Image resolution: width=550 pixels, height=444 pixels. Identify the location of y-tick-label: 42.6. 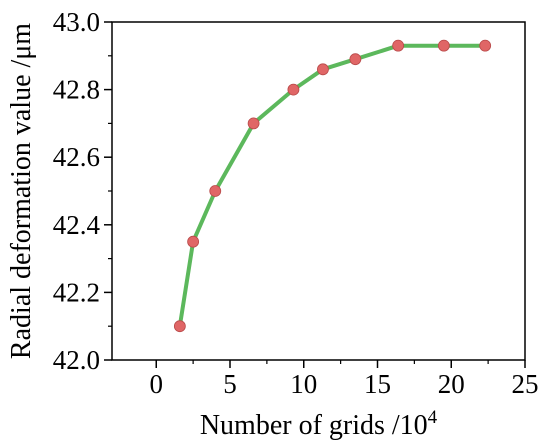
(76, 157).